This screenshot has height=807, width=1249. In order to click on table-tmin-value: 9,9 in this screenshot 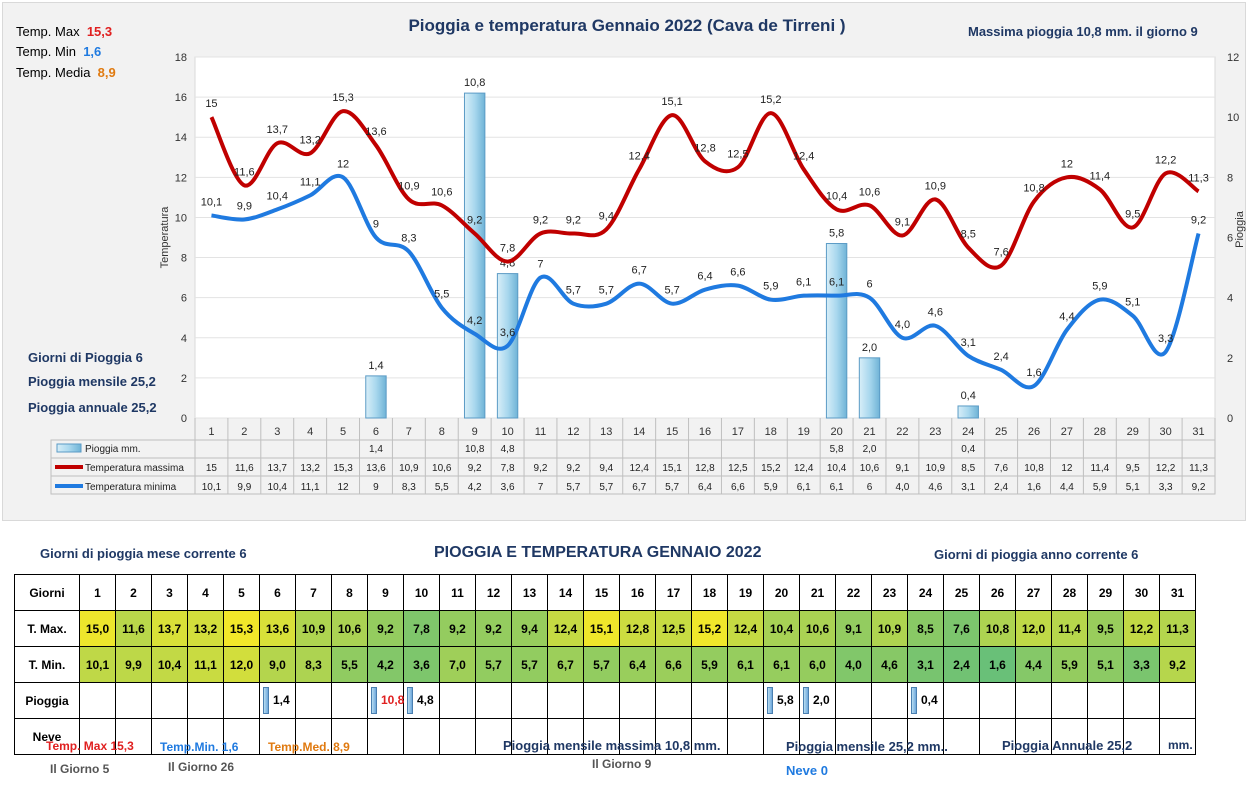, I will do `click(244, 487)`.